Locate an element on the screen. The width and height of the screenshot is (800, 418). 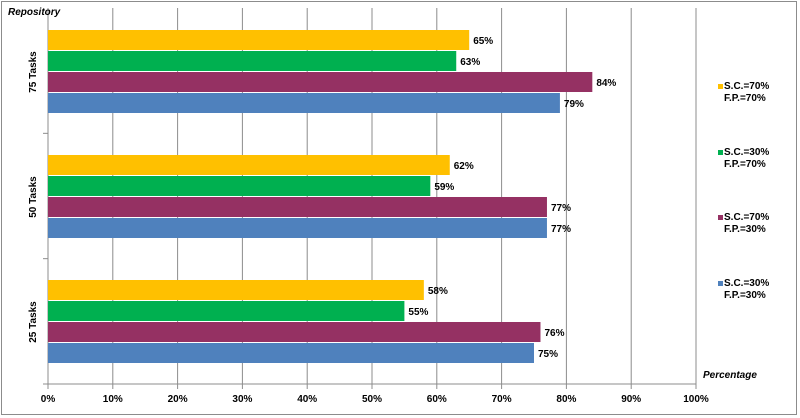
data-label: 65% is located at coordinates (483, 41).